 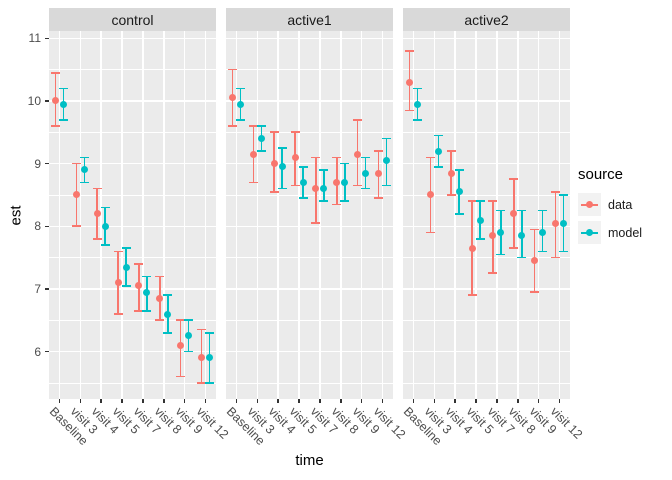 What do you see at coordinates (309, 19) in the screenshot?
I see `facet-strip-active1: active1` at bounding box center [309, 19].